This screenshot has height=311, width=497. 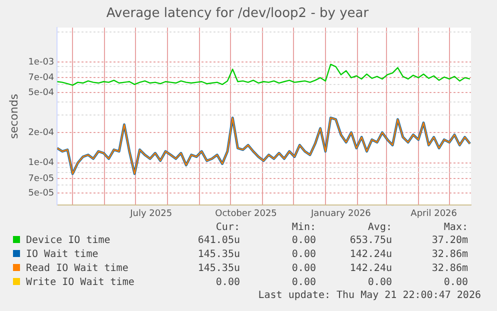 I want to click on y-axis-title: seconds, so click(x=13, y=116).